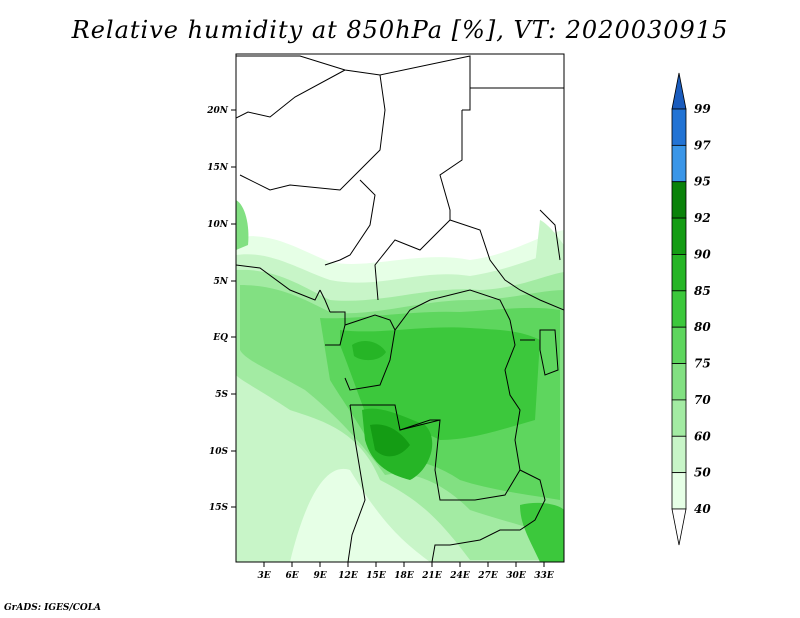  What do you see at coordinates (348, 576) in the screenshot?
I see `lon-label: 12E` at bounding box center [348, 576].